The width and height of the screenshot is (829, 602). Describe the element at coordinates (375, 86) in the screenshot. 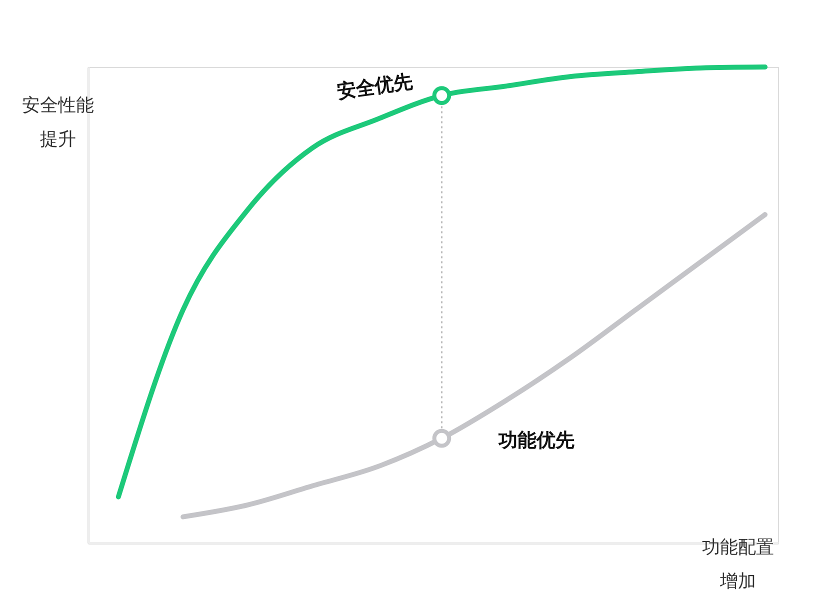

I see `text: 安全优先` at that location.